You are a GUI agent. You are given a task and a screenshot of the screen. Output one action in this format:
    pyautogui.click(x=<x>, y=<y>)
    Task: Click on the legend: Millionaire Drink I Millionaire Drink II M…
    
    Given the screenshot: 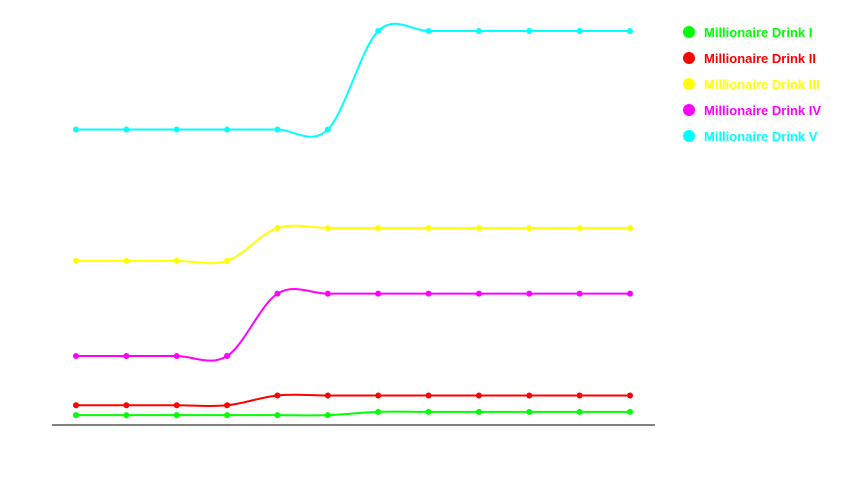 What is the action you would take?
    pyautogui.click(x=752, y=84)
    